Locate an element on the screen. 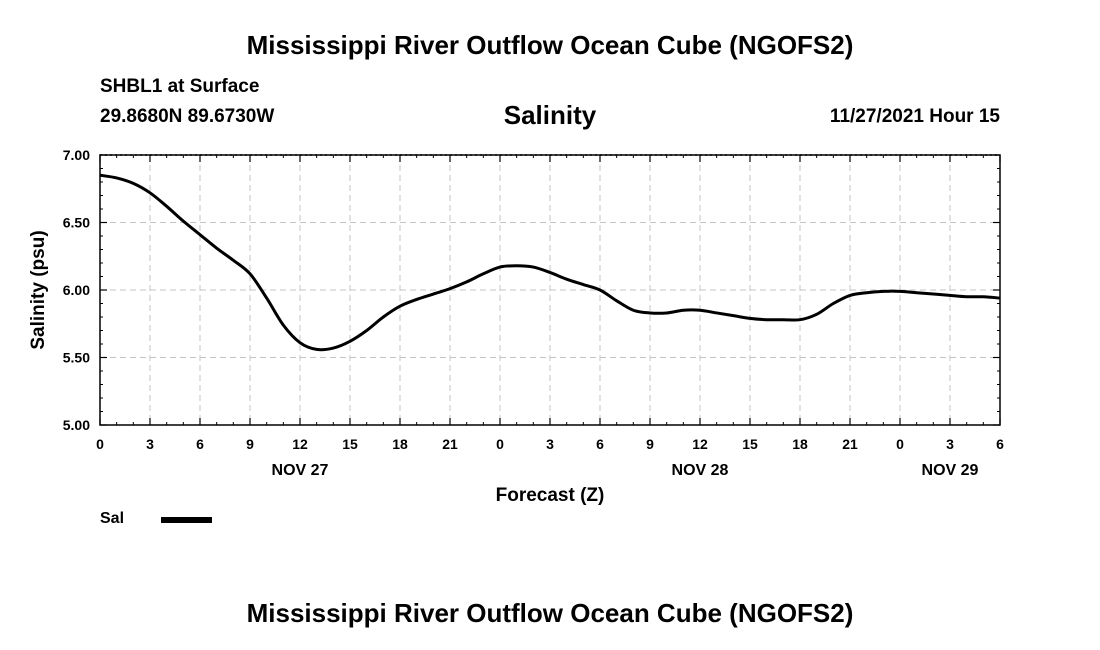  date-label: NOV 29 is located at coordinates (950, 470).